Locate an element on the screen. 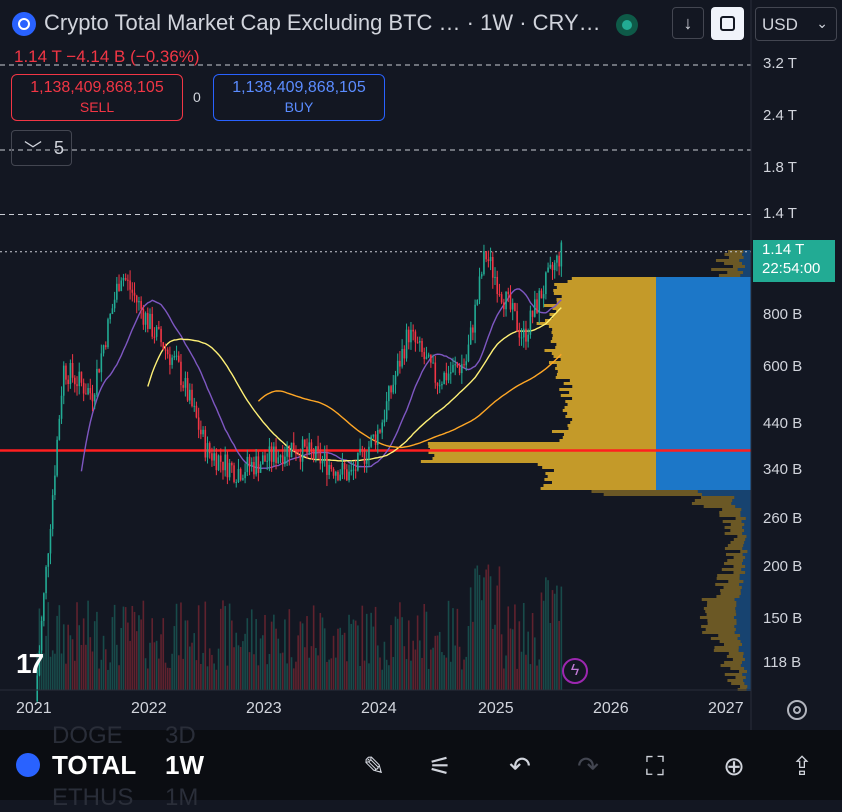  lightning-icon: ϟ is located at coordinates (575, 671).